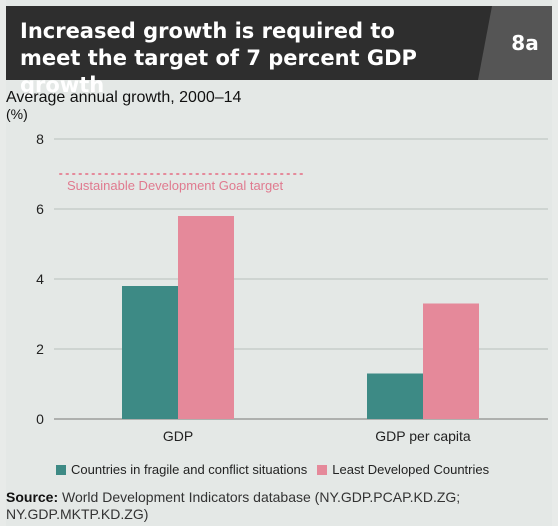  I want to click on chart-subtitle: Average annual growth, 2000–14, so click(124, 97).